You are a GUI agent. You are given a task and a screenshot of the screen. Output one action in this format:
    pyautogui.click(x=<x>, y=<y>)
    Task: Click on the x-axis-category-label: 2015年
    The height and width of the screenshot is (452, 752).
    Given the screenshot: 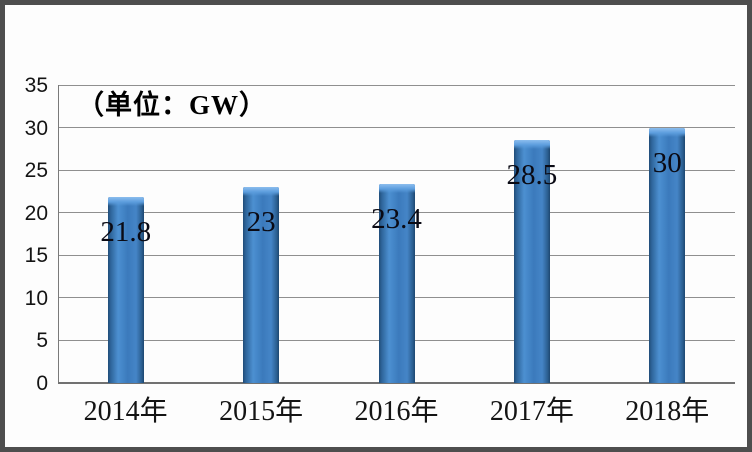 What is the action you would take?
    pyautogui.click(x=261, y=411)
    